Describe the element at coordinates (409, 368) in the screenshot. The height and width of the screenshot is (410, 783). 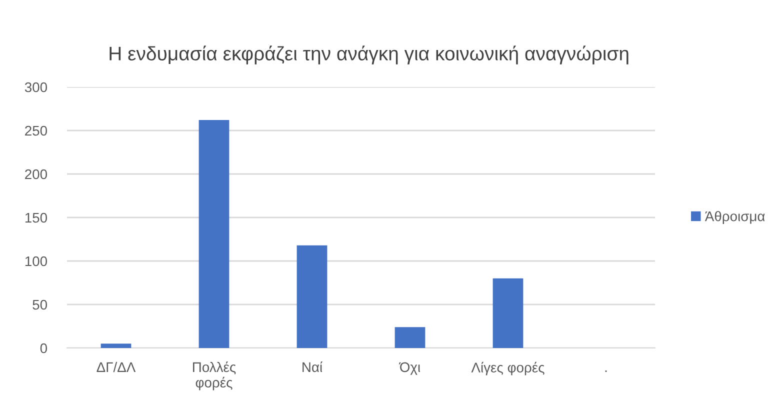
I see `x-tick-label: Όχι` at that location.